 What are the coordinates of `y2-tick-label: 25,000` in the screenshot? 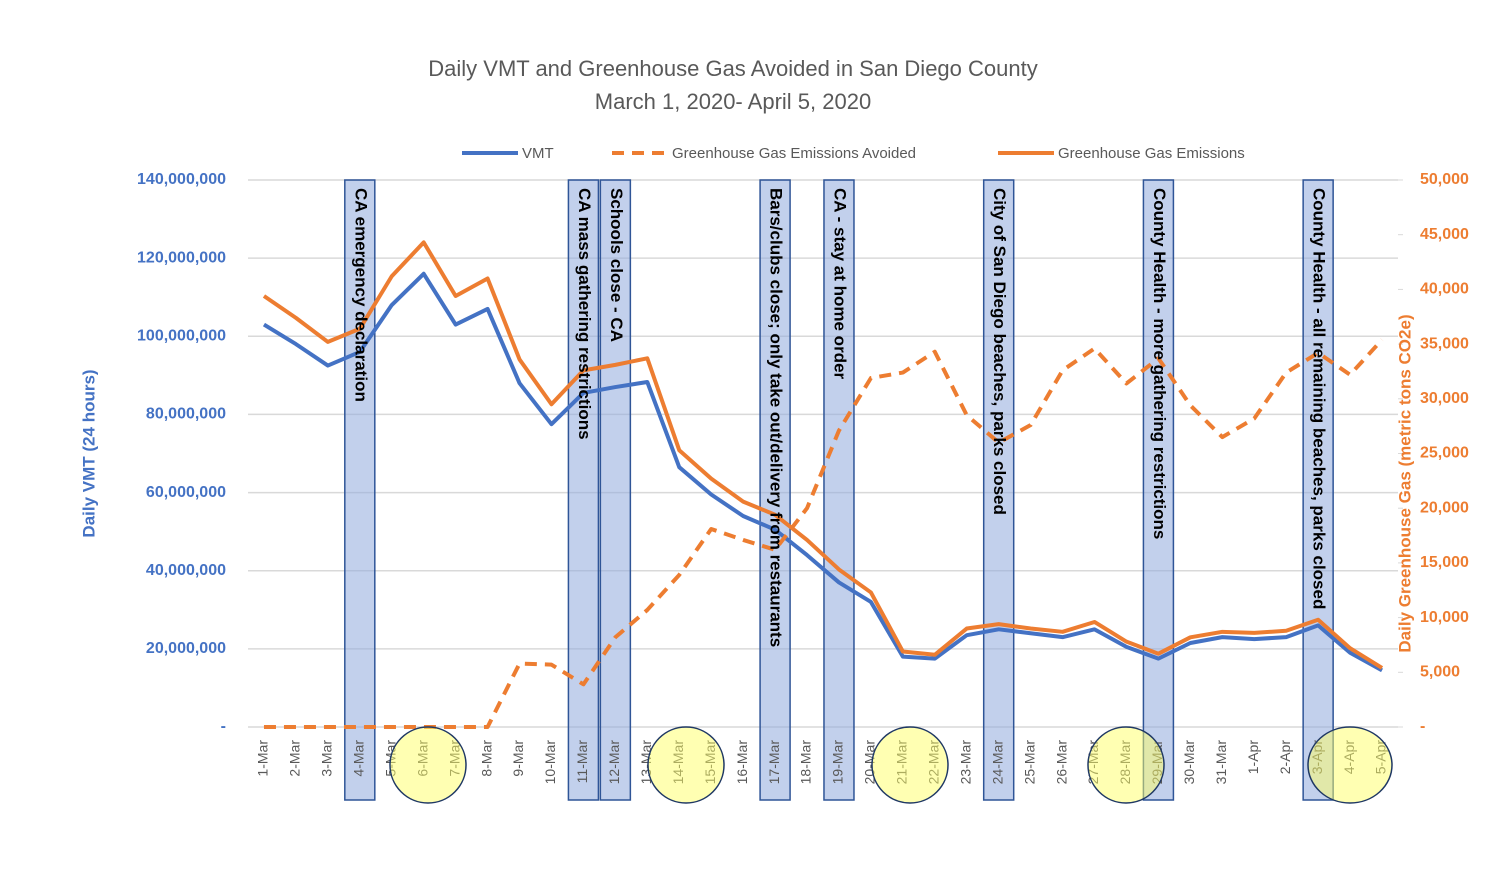 It's located at (1444, 453).